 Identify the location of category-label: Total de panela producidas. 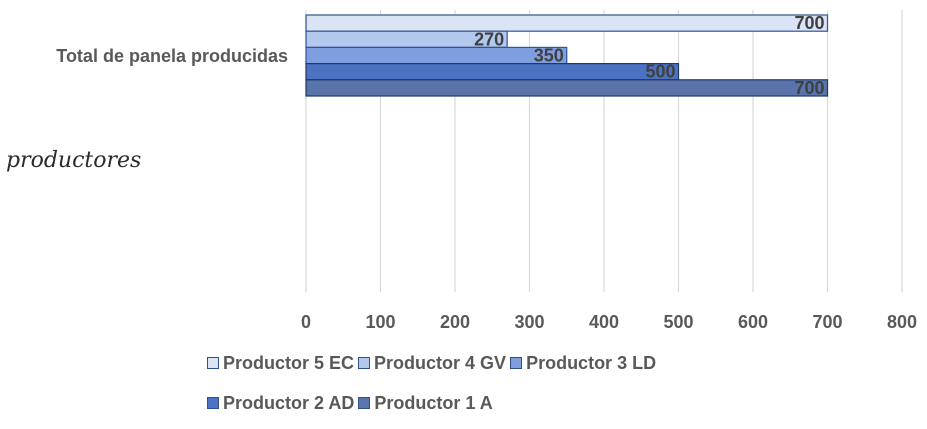
(172, 56).